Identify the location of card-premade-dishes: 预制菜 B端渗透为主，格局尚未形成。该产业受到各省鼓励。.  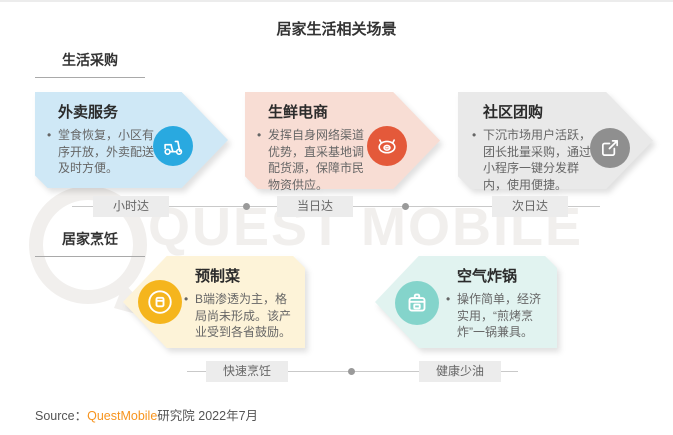
(214, 302).